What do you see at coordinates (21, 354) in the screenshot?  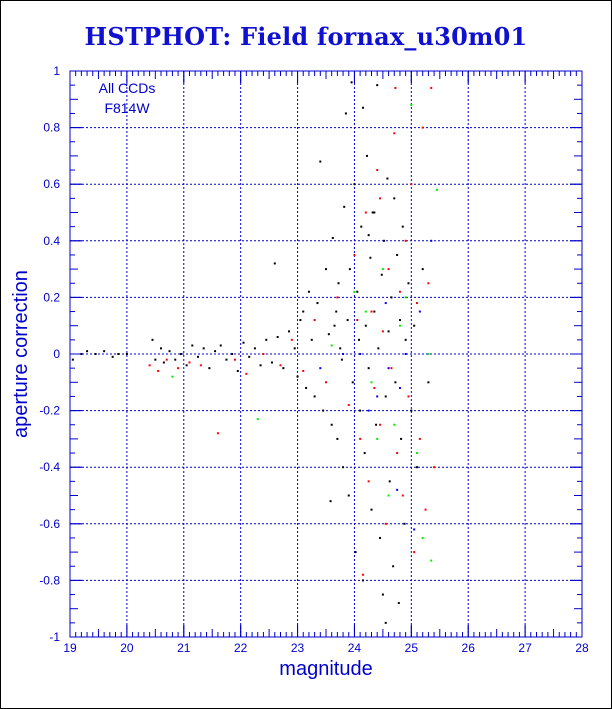 I see `y-axis-label: aperture correction` at bounding box center [21, 354].